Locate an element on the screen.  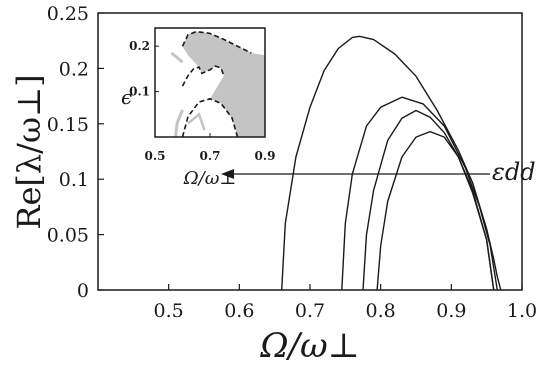
inset-chart: 0.5 0.7 0.9 0.1 0.2 Ω/ω⊥ ϵ is located at coordinates (198, 108).